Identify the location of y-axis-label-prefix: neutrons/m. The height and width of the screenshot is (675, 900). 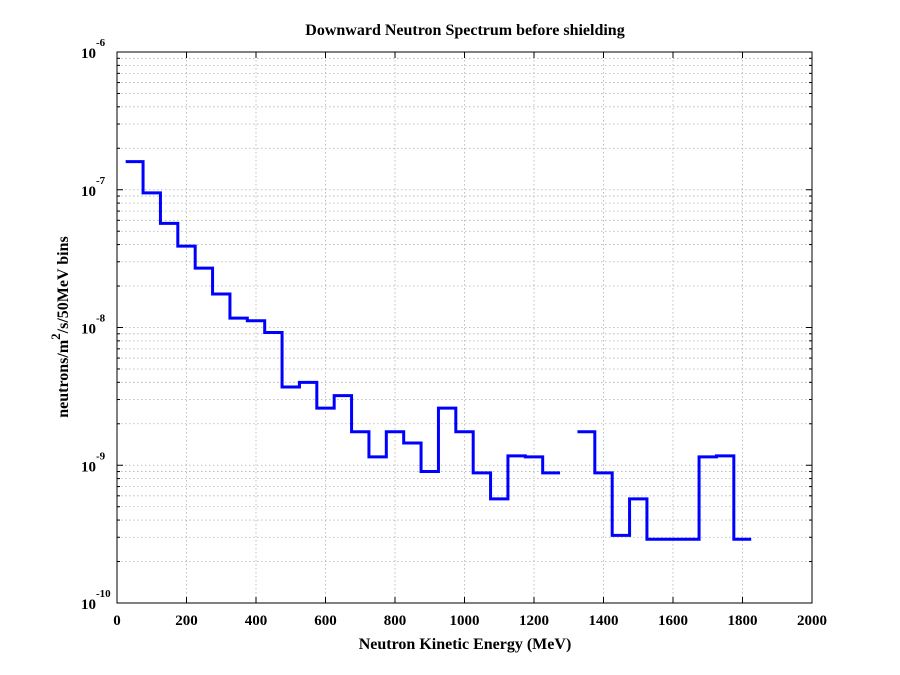
(63, 378).